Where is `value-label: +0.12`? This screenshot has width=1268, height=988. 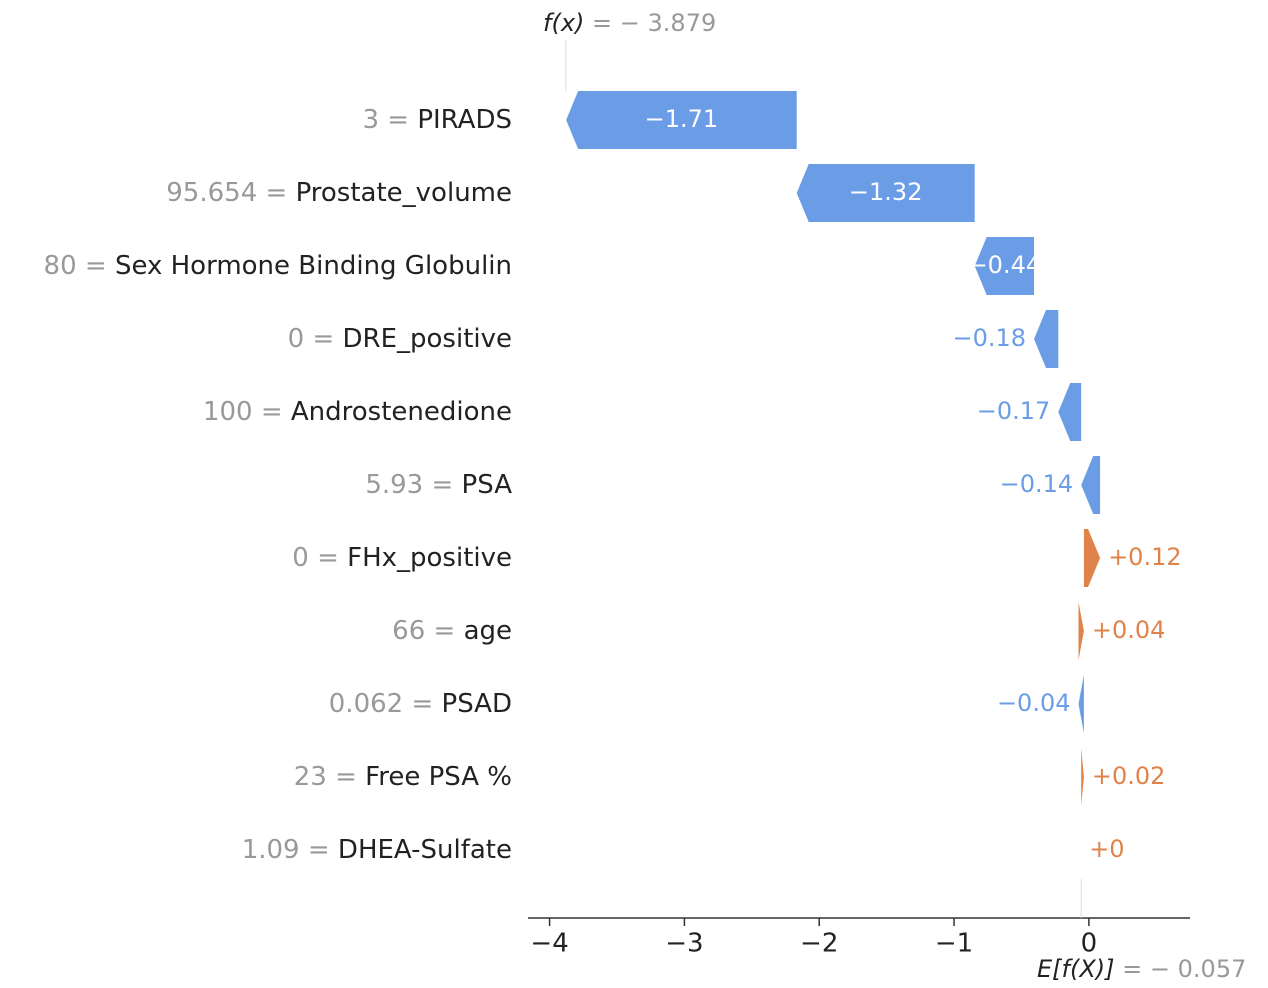 value-label: +0.12 is located at coordinates (1145, 557).